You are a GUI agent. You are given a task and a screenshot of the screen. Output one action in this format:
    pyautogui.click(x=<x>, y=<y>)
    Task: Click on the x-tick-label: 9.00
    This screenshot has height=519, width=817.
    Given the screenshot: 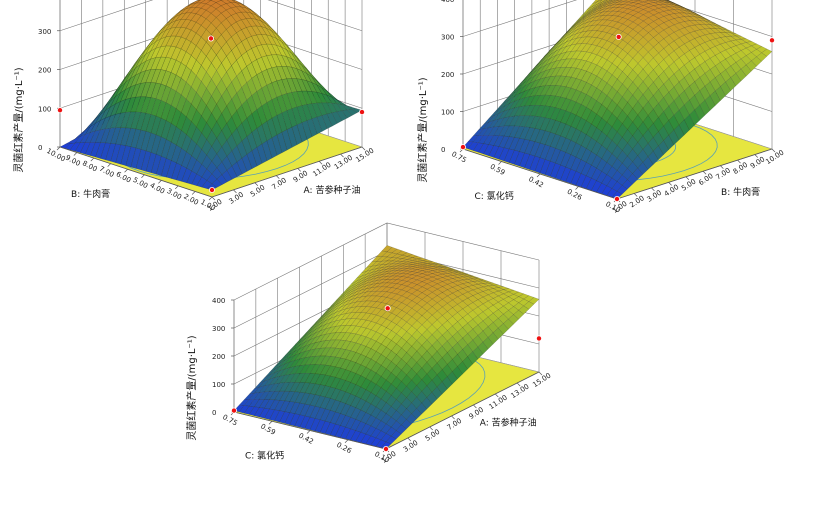 What is the action you would take?
    pyautogui.click(x=300, y=176)
    